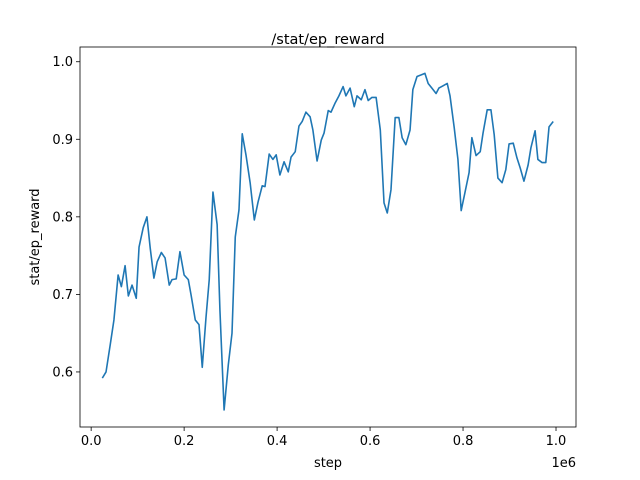 Image resolution: width=640 pixels, height=480 pixels. I want to click on y-tick-label: 1.0, so click(62, 62).